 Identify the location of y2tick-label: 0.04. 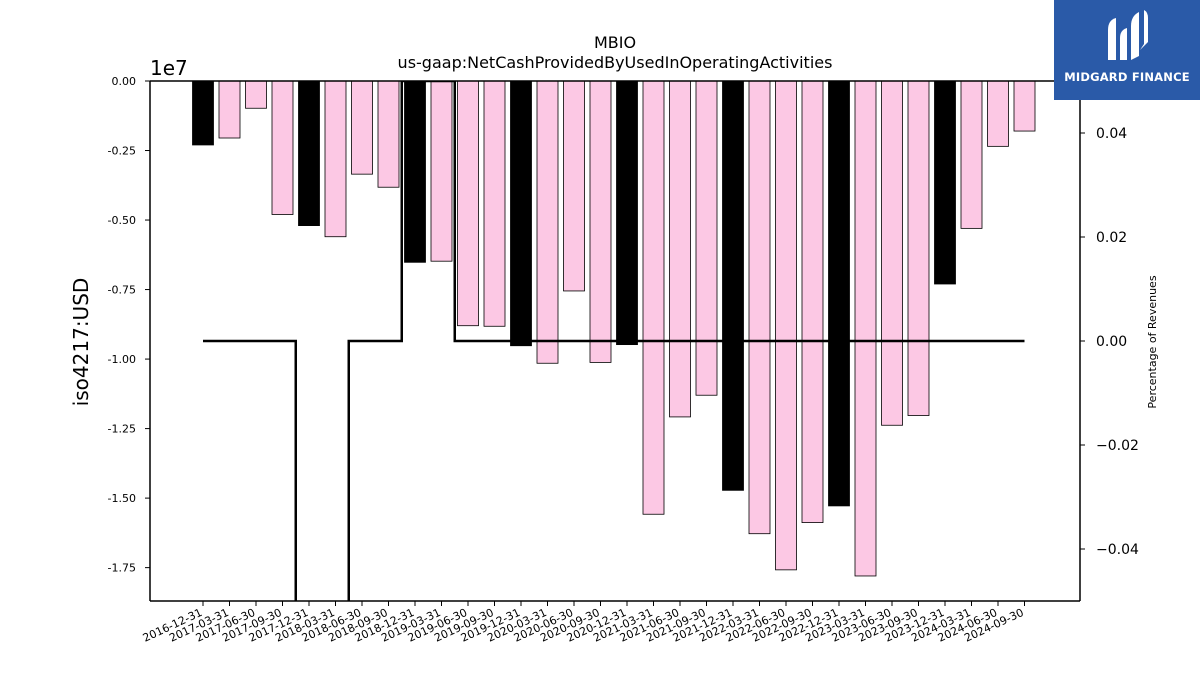
(1111, 134).